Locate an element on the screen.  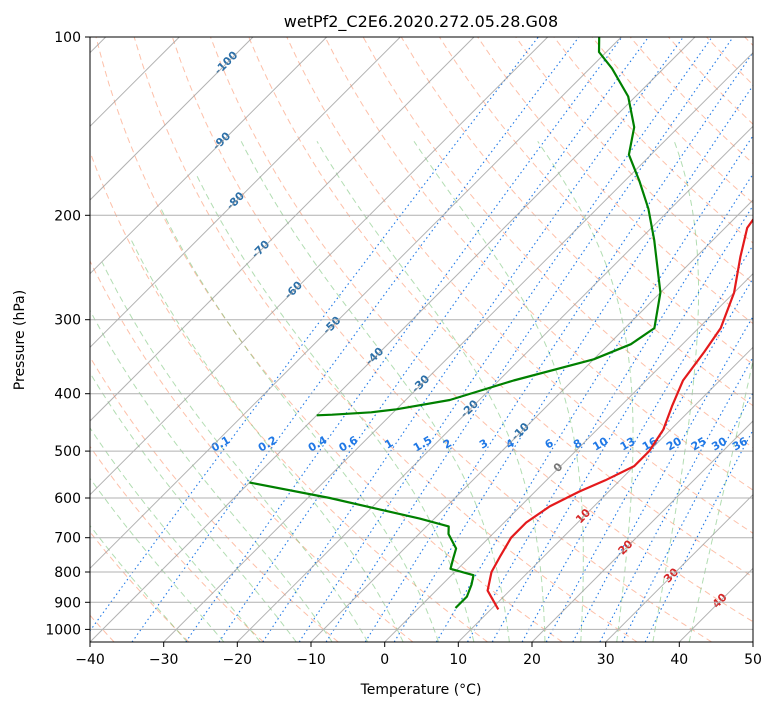
x-tick-label: 10 is located at coordinates (458, 660).